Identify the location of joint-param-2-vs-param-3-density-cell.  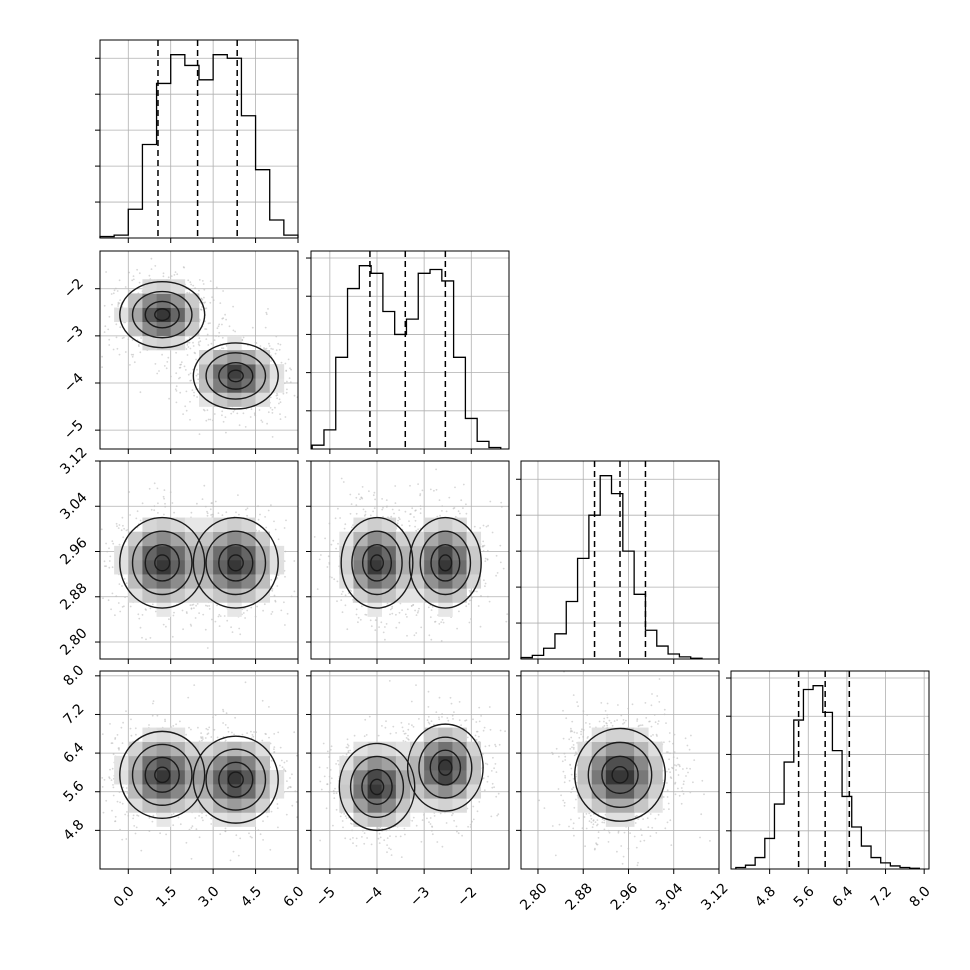
(445, 595).